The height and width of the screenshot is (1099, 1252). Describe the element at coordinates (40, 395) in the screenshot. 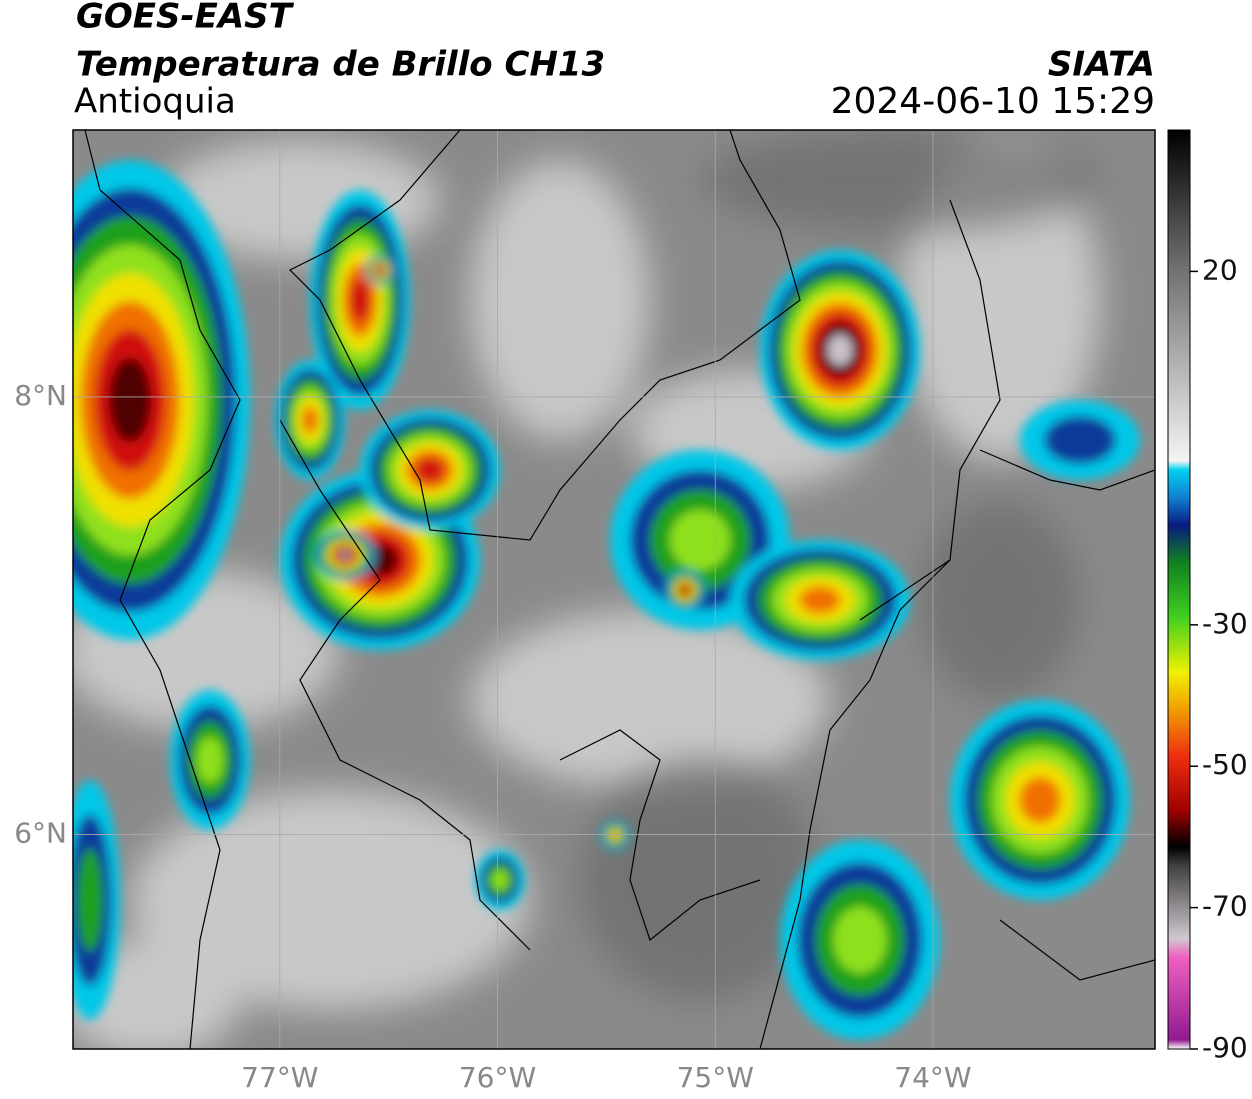

I see `y-tick-label: 8°N` at that location.